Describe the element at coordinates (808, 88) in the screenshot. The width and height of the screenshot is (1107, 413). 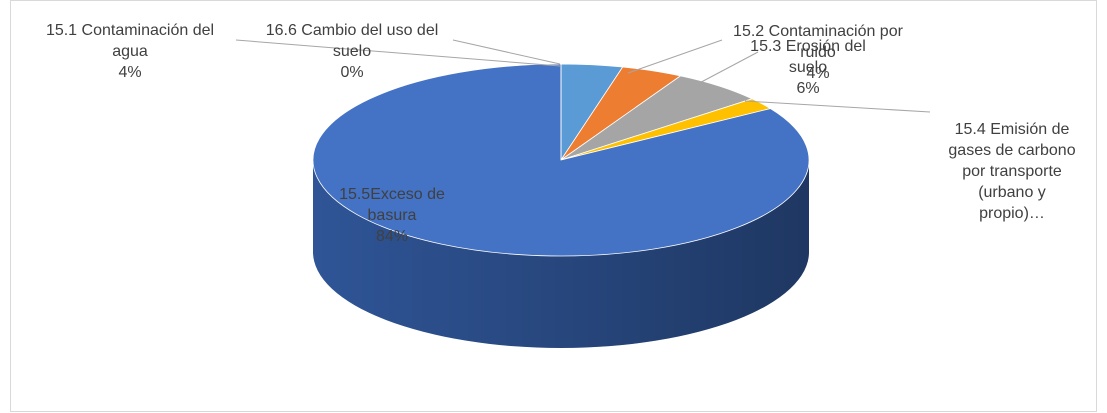
I see `value-label: 6%` at that location.